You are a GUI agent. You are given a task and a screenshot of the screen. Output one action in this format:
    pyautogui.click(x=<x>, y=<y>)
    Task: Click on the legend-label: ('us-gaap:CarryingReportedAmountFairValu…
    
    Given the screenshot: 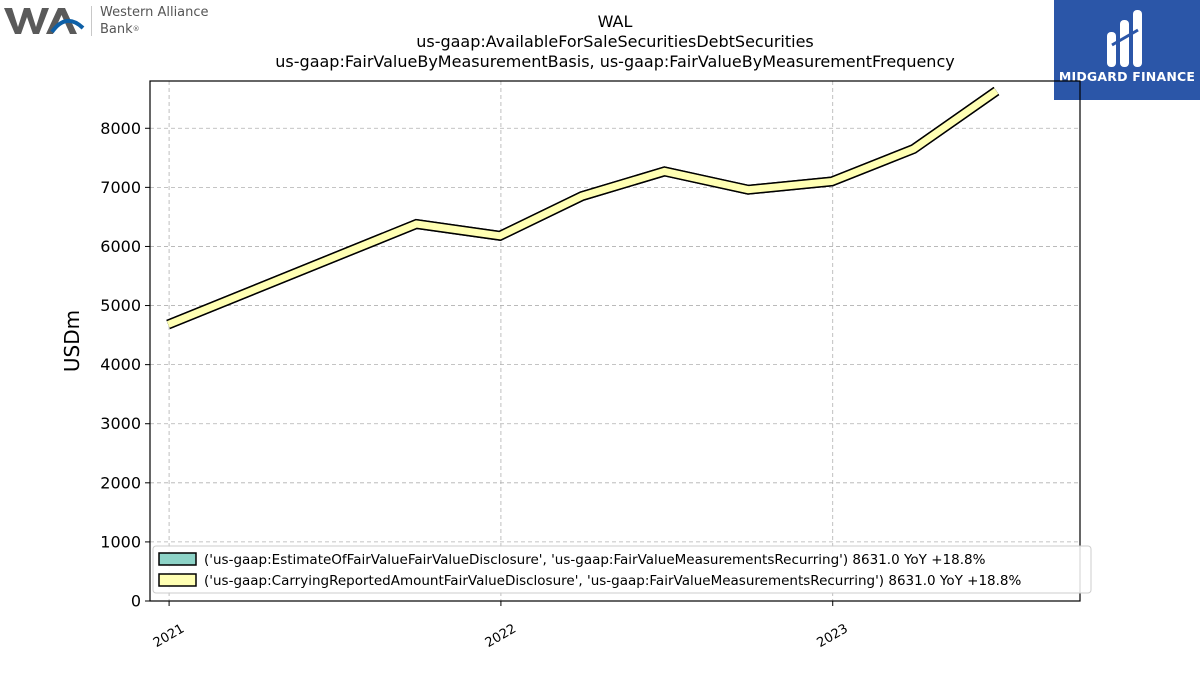 What is the action you would take?
    pyautogui.click(x=613, y=581)
    